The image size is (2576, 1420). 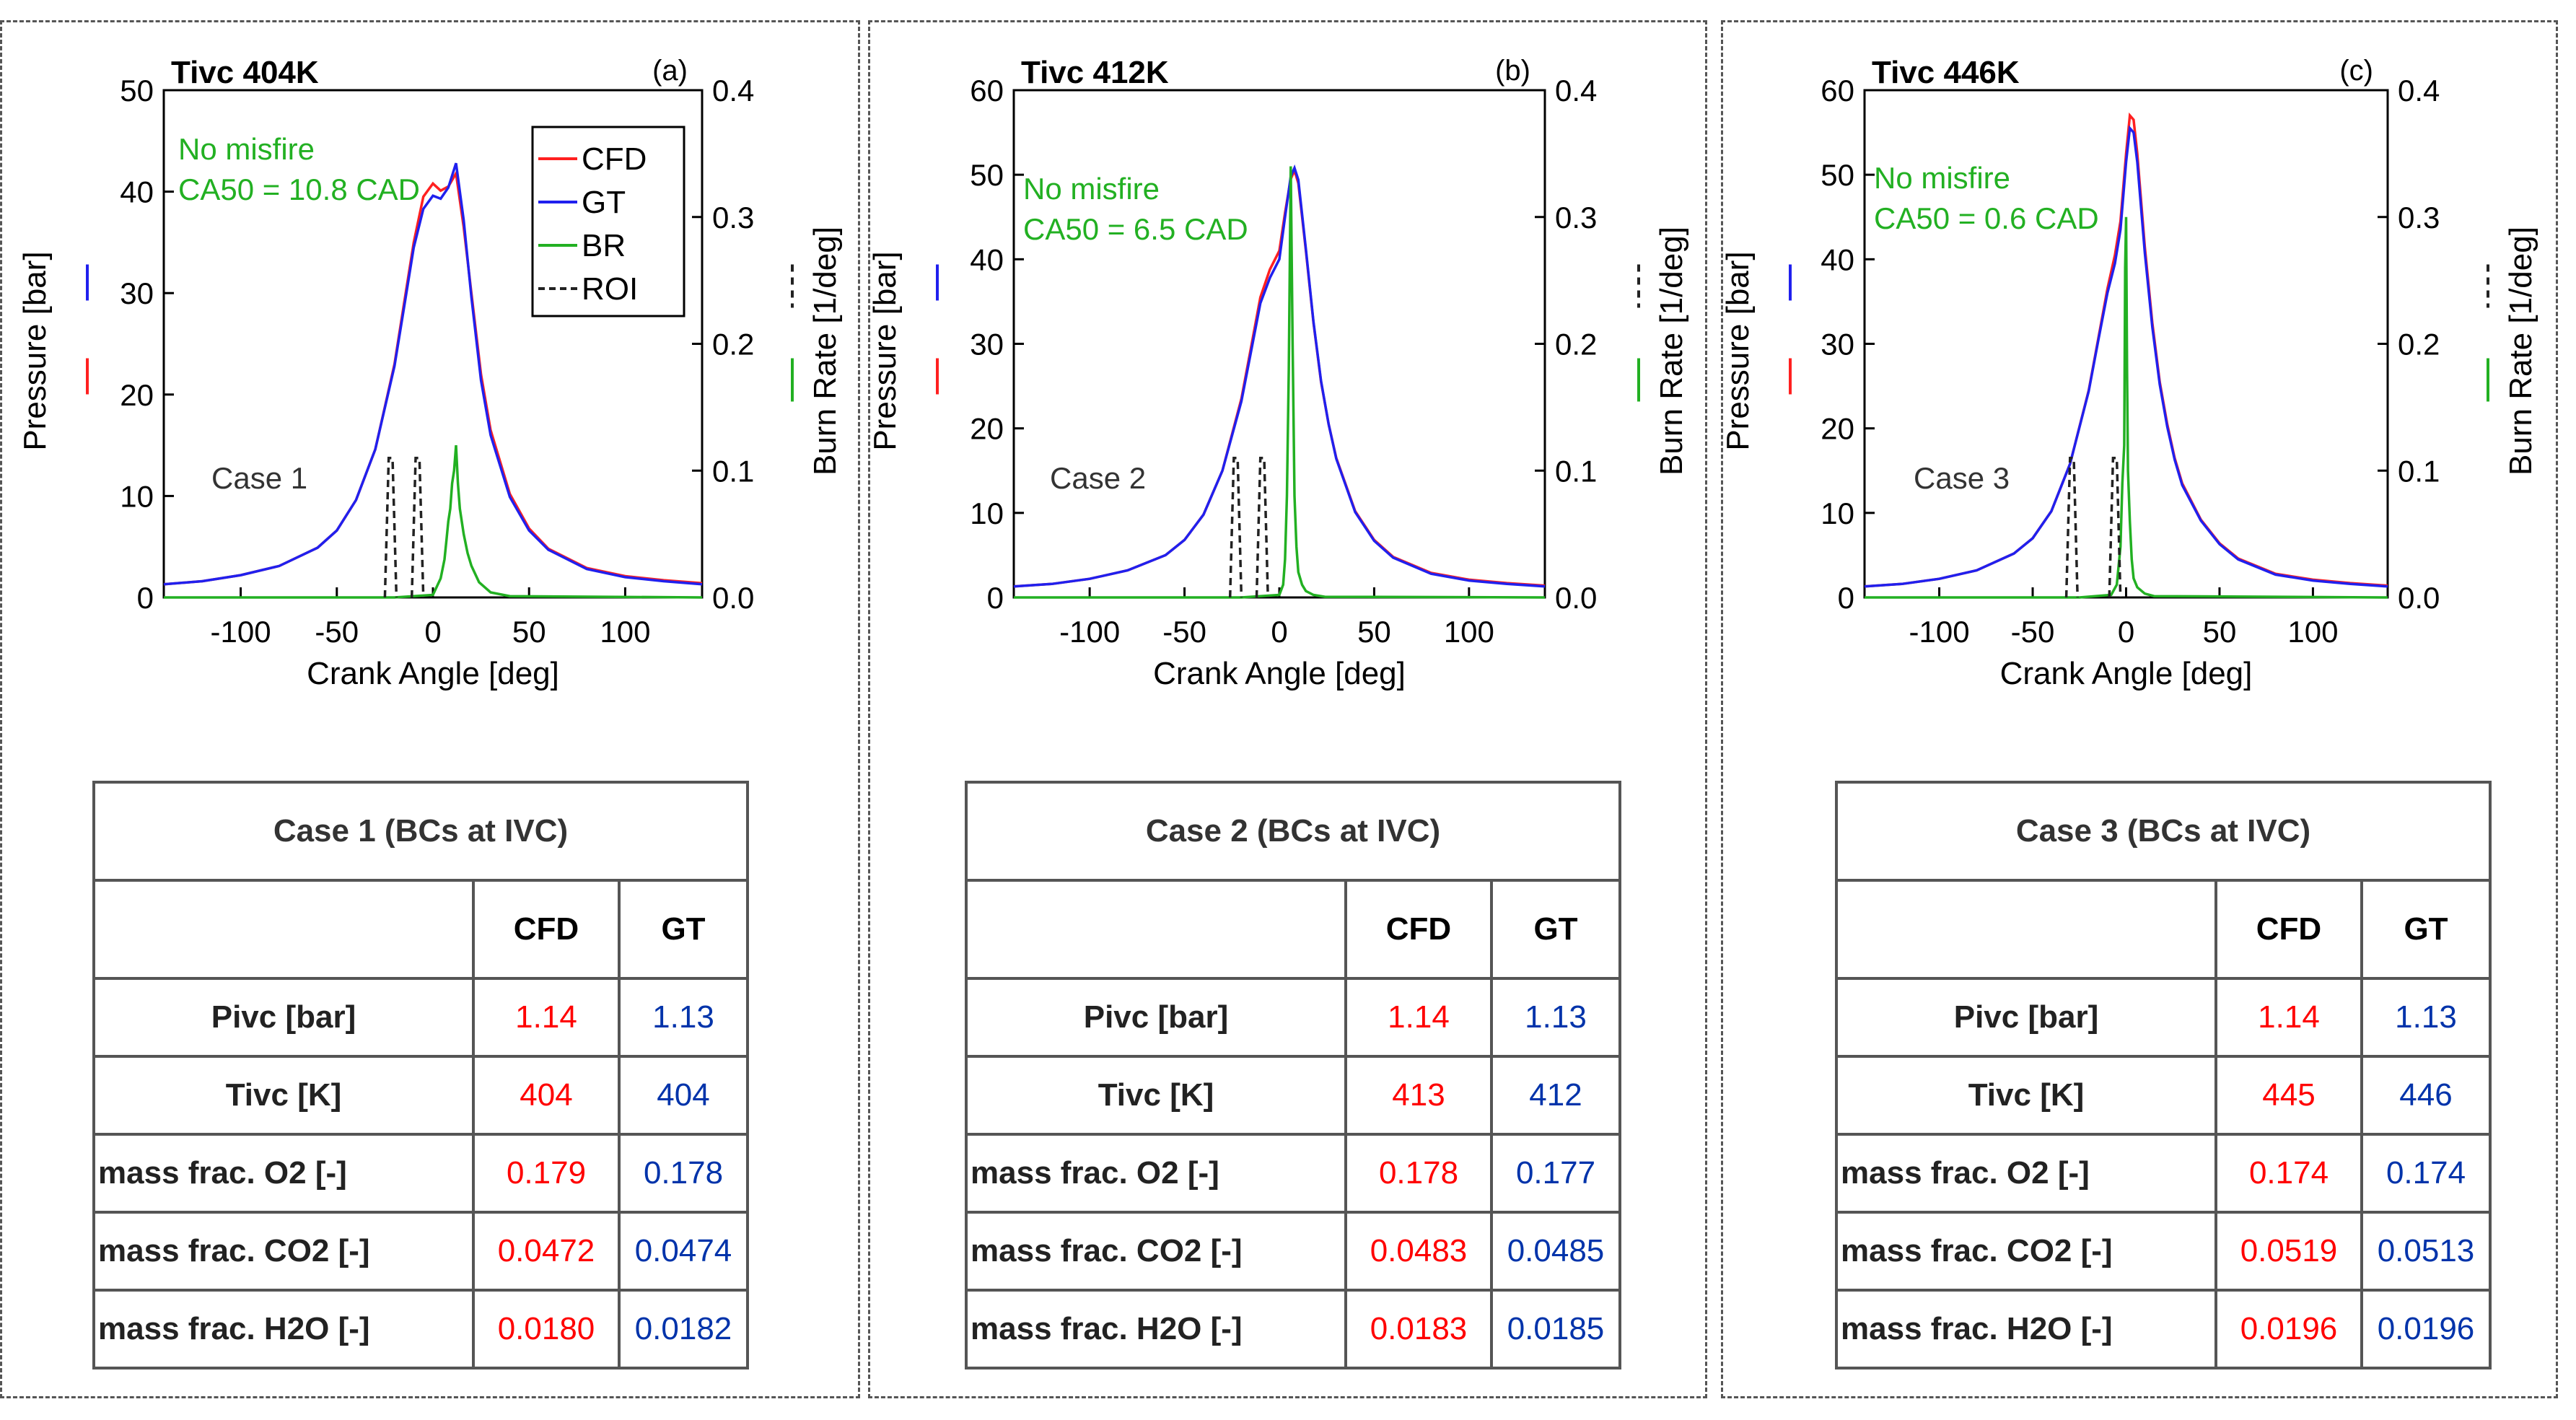 I want to click on gt-value: 0.0185, so click(x=1556, y=1329).